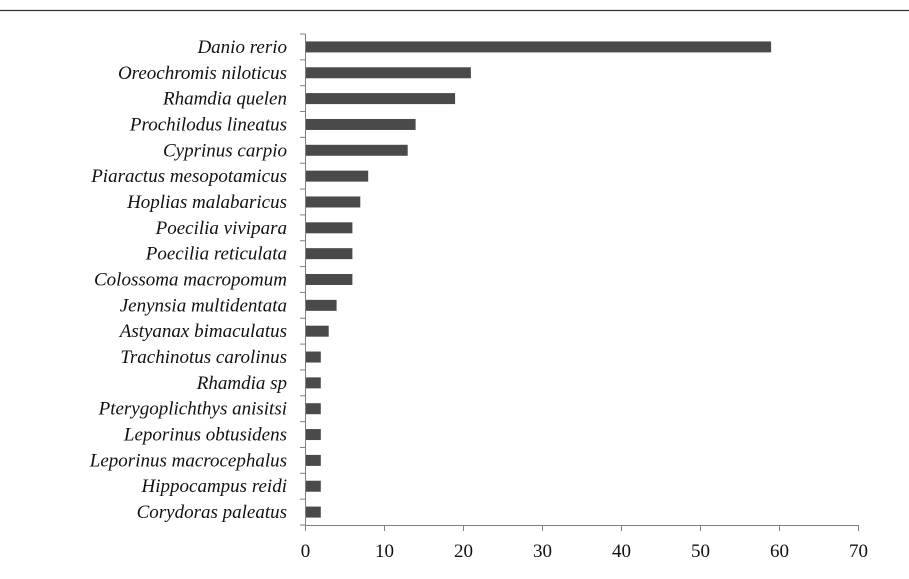 This screenshot has width=909, height=579. I want to click on x-tick-labels: 0 10 20 30 40 50 60 70, so click(584, 551).